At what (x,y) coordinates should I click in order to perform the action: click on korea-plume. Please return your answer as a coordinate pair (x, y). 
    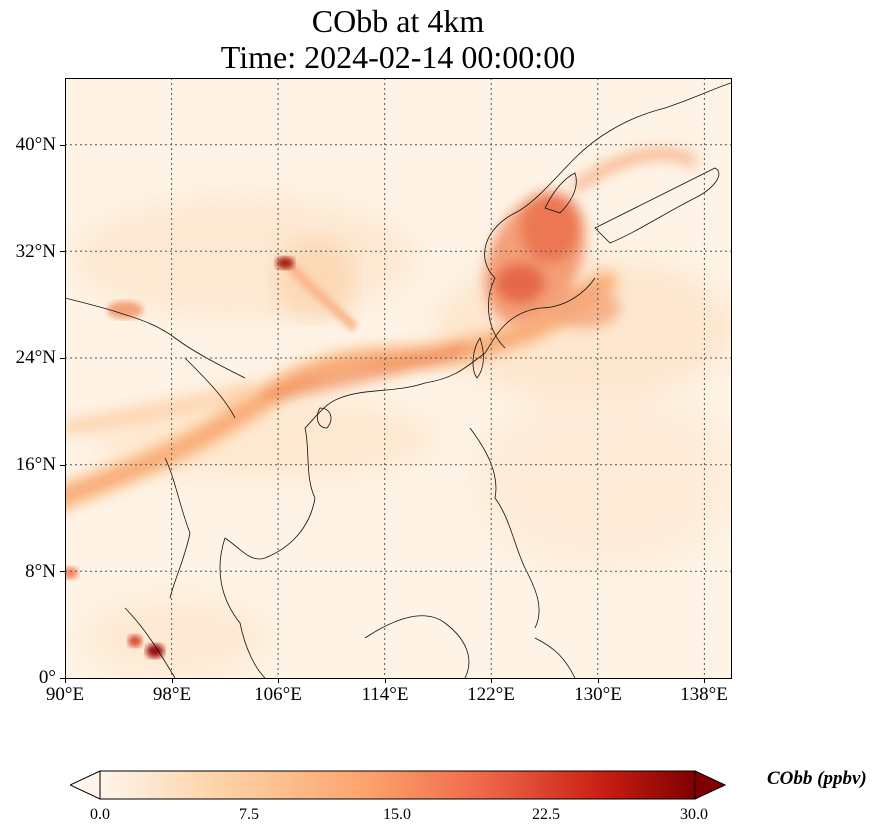
    Looking at the image, I should click on (591, 237).